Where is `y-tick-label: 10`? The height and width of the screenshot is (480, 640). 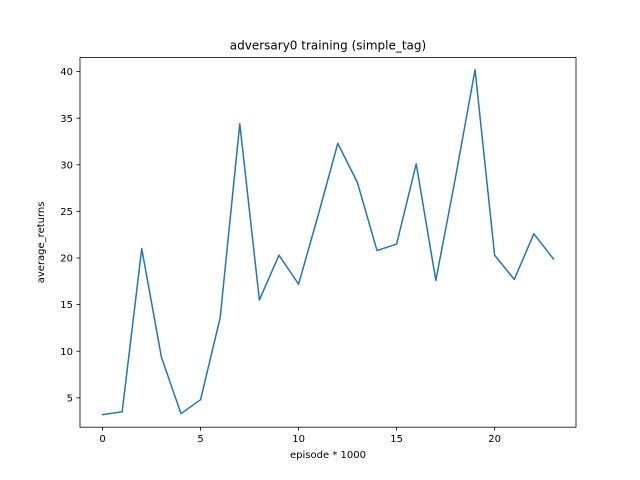
y-tick-label: 10 is located at coordinates (66, 352).